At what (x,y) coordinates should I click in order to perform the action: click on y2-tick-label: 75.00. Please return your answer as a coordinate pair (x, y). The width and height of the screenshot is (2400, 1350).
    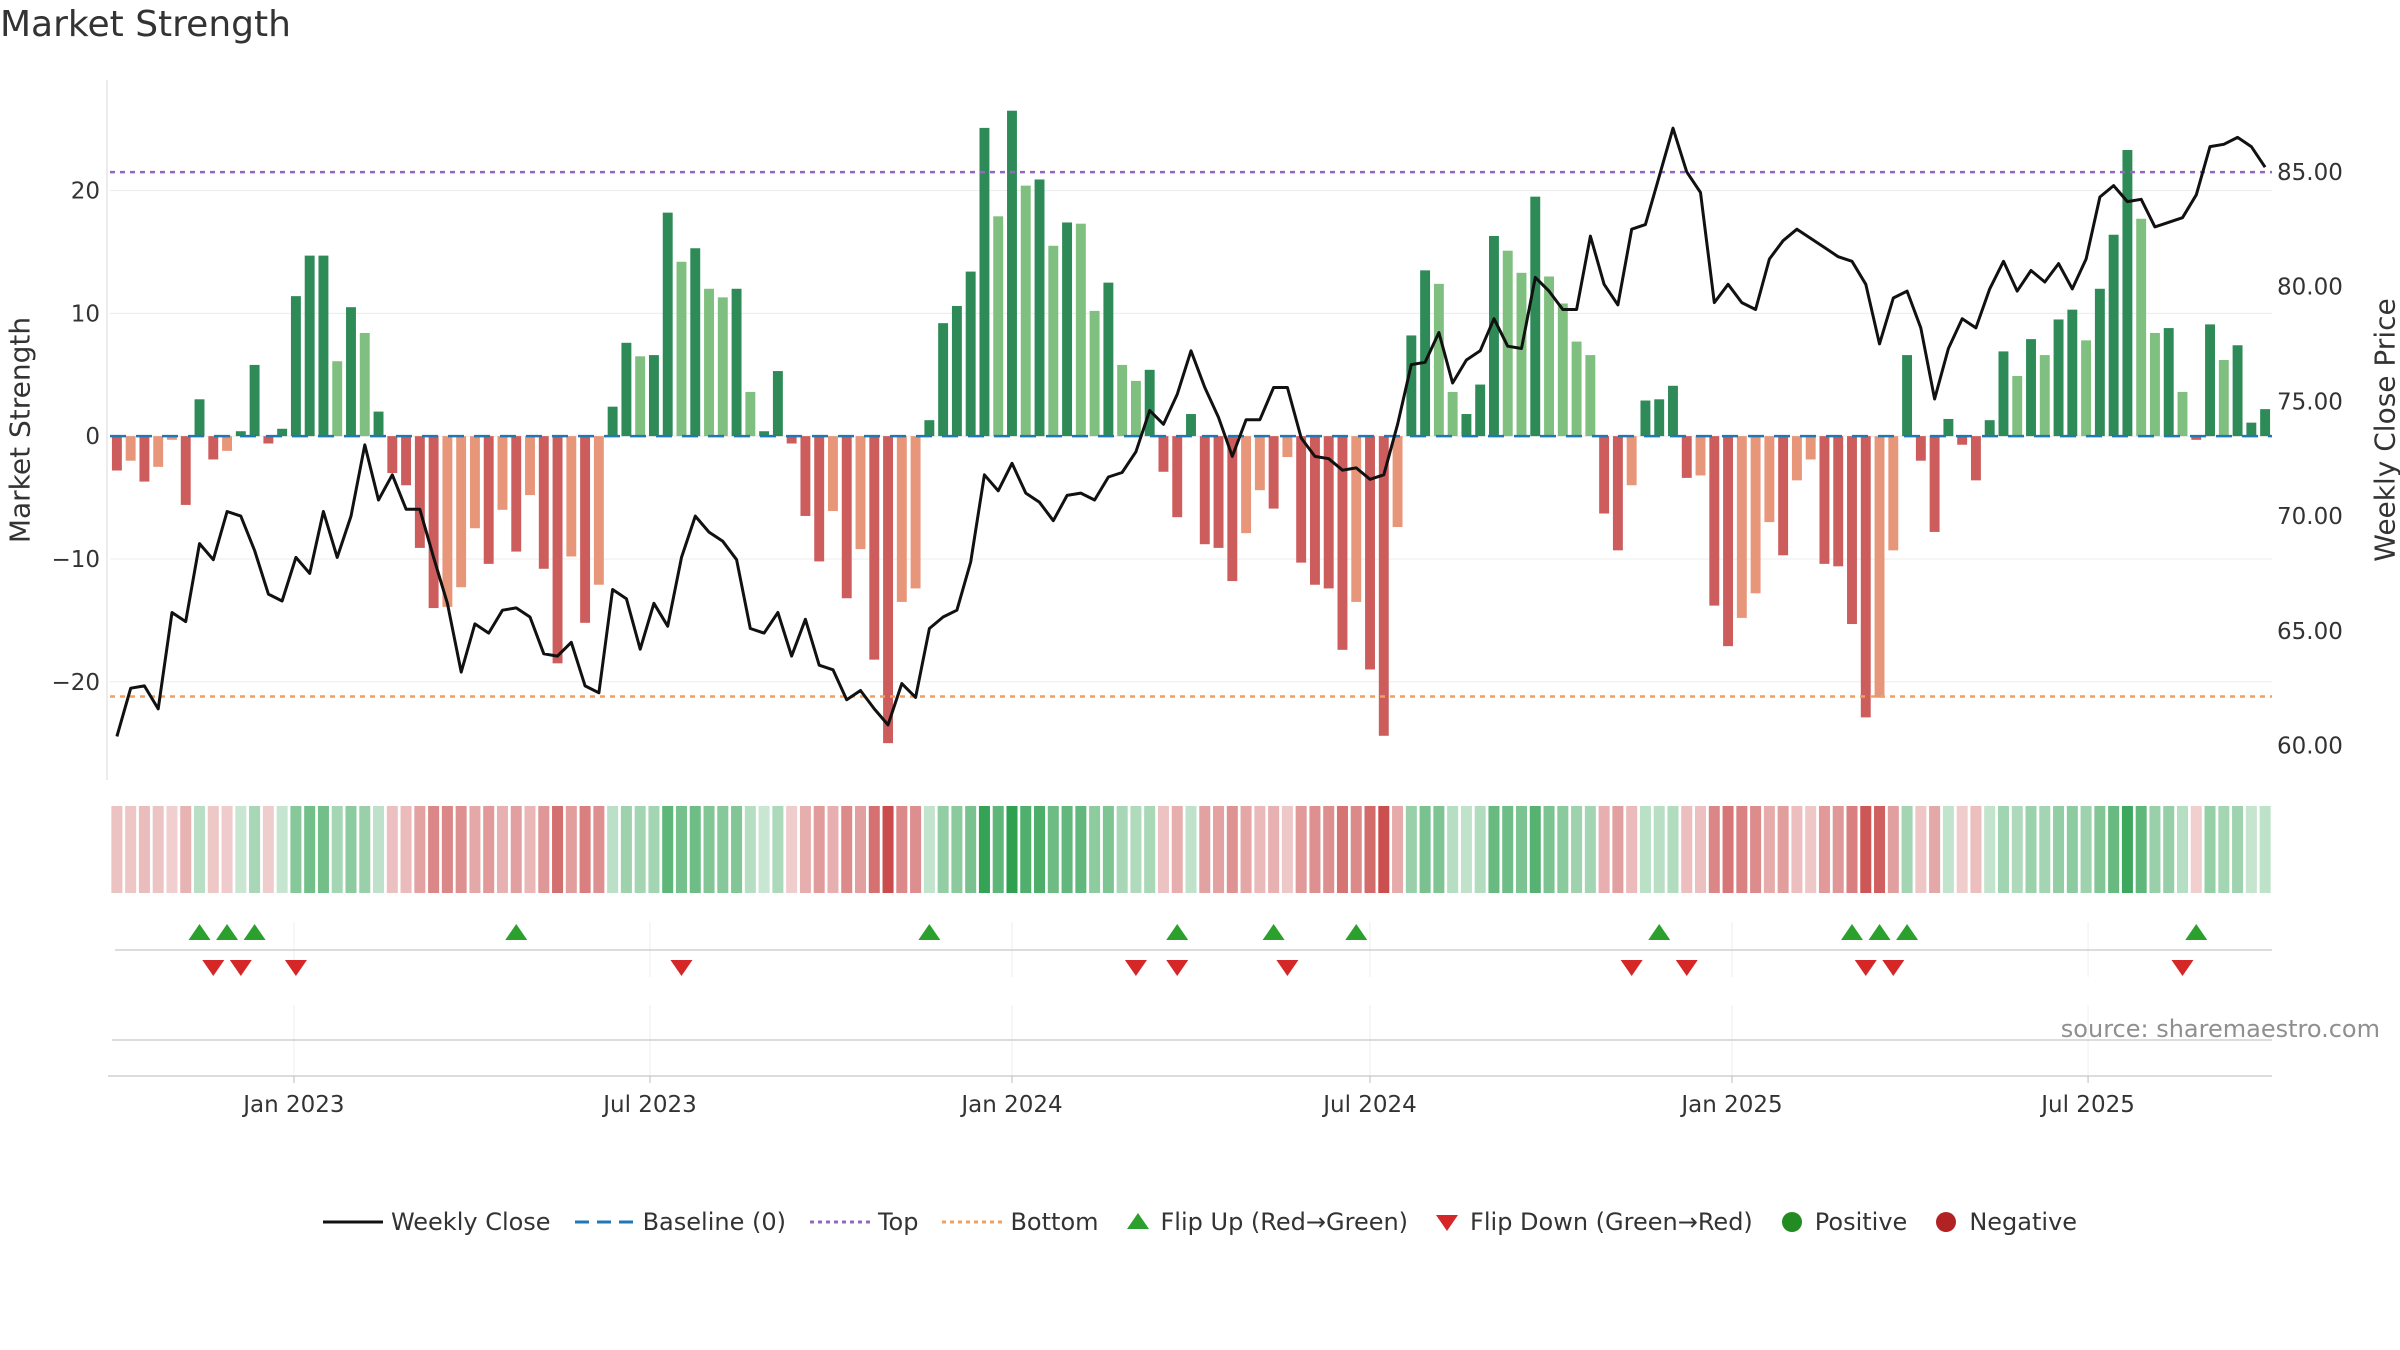
    Looking at the image, I should click on (2310, 402).